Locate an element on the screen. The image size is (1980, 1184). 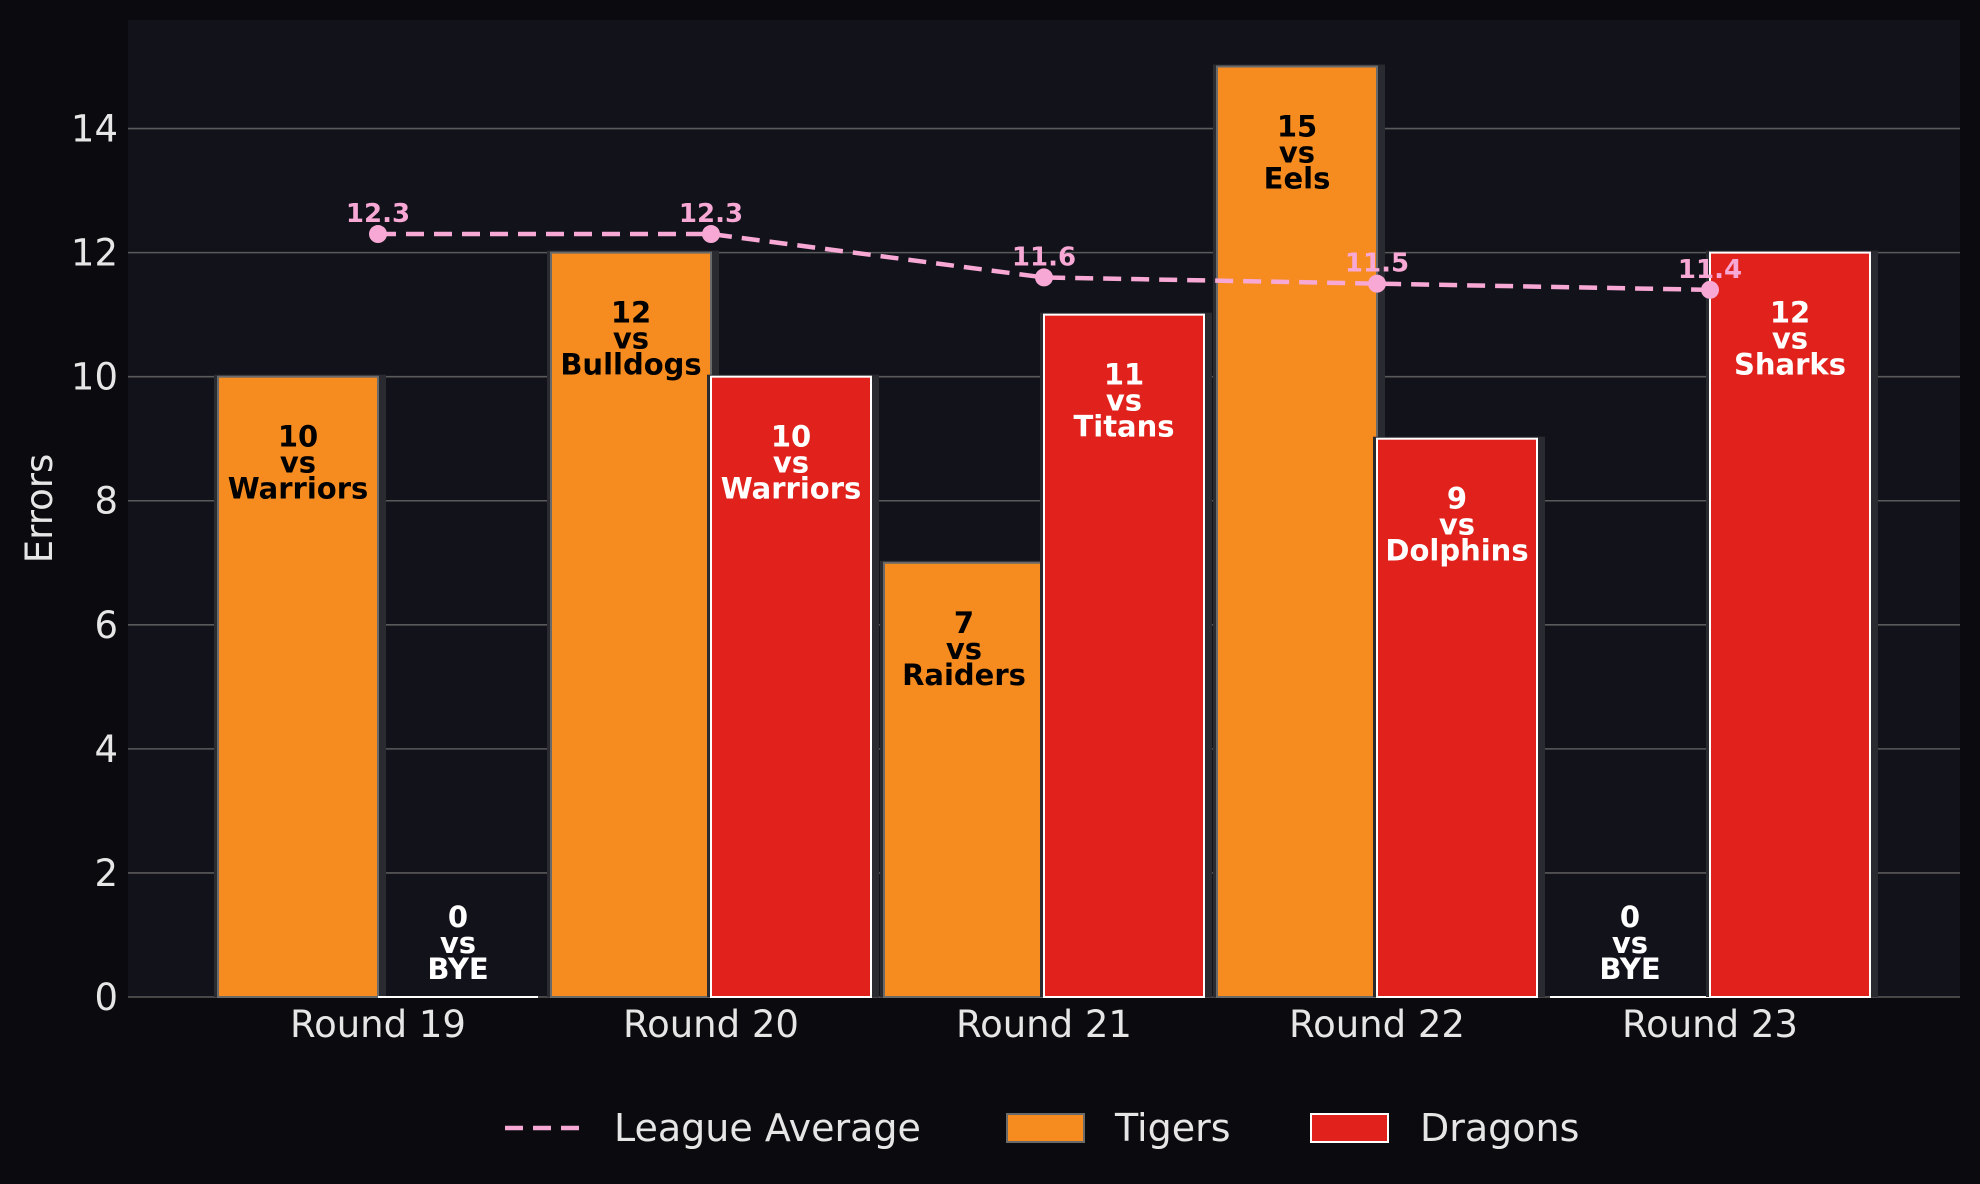
bar-value-label: 7 is located at coordinates (964, 623).